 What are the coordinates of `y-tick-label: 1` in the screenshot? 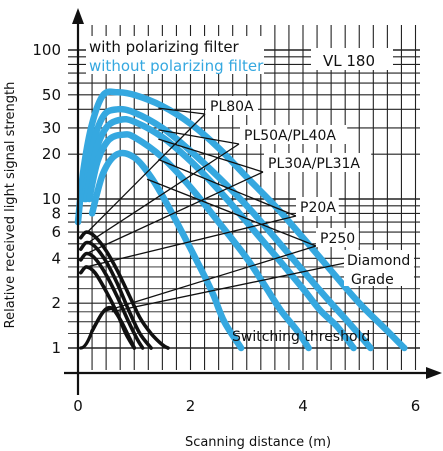 It's located at (56, 348).